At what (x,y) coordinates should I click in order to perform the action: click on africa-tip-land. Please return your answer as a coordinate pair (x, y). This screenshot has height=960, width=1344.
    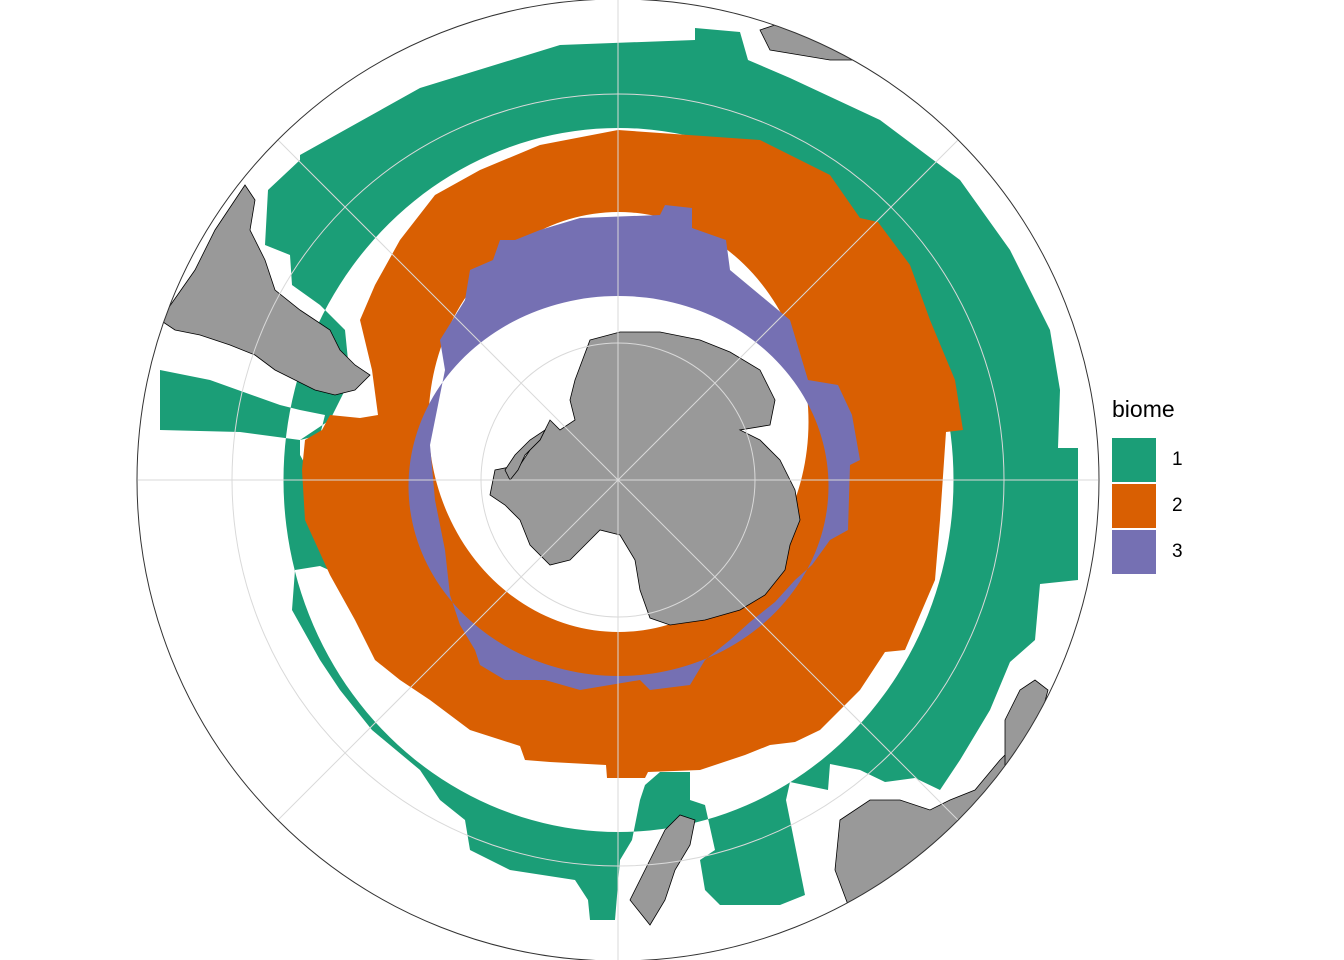
    Looking at the image, I should click on (810, 40).